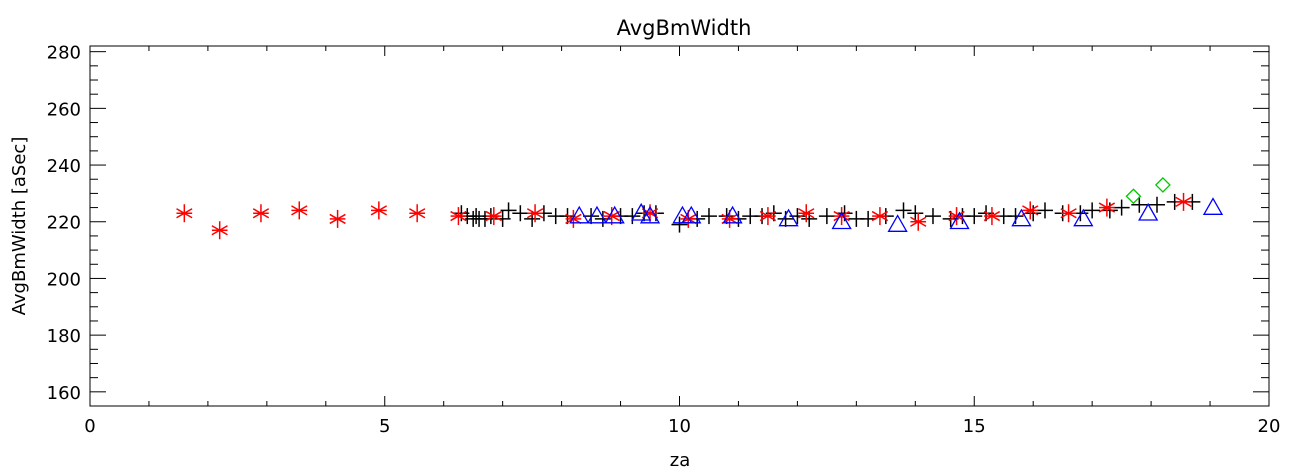 The image size is (1303, 472). I want to click on x-tick-label: 5, so click(384, 426).